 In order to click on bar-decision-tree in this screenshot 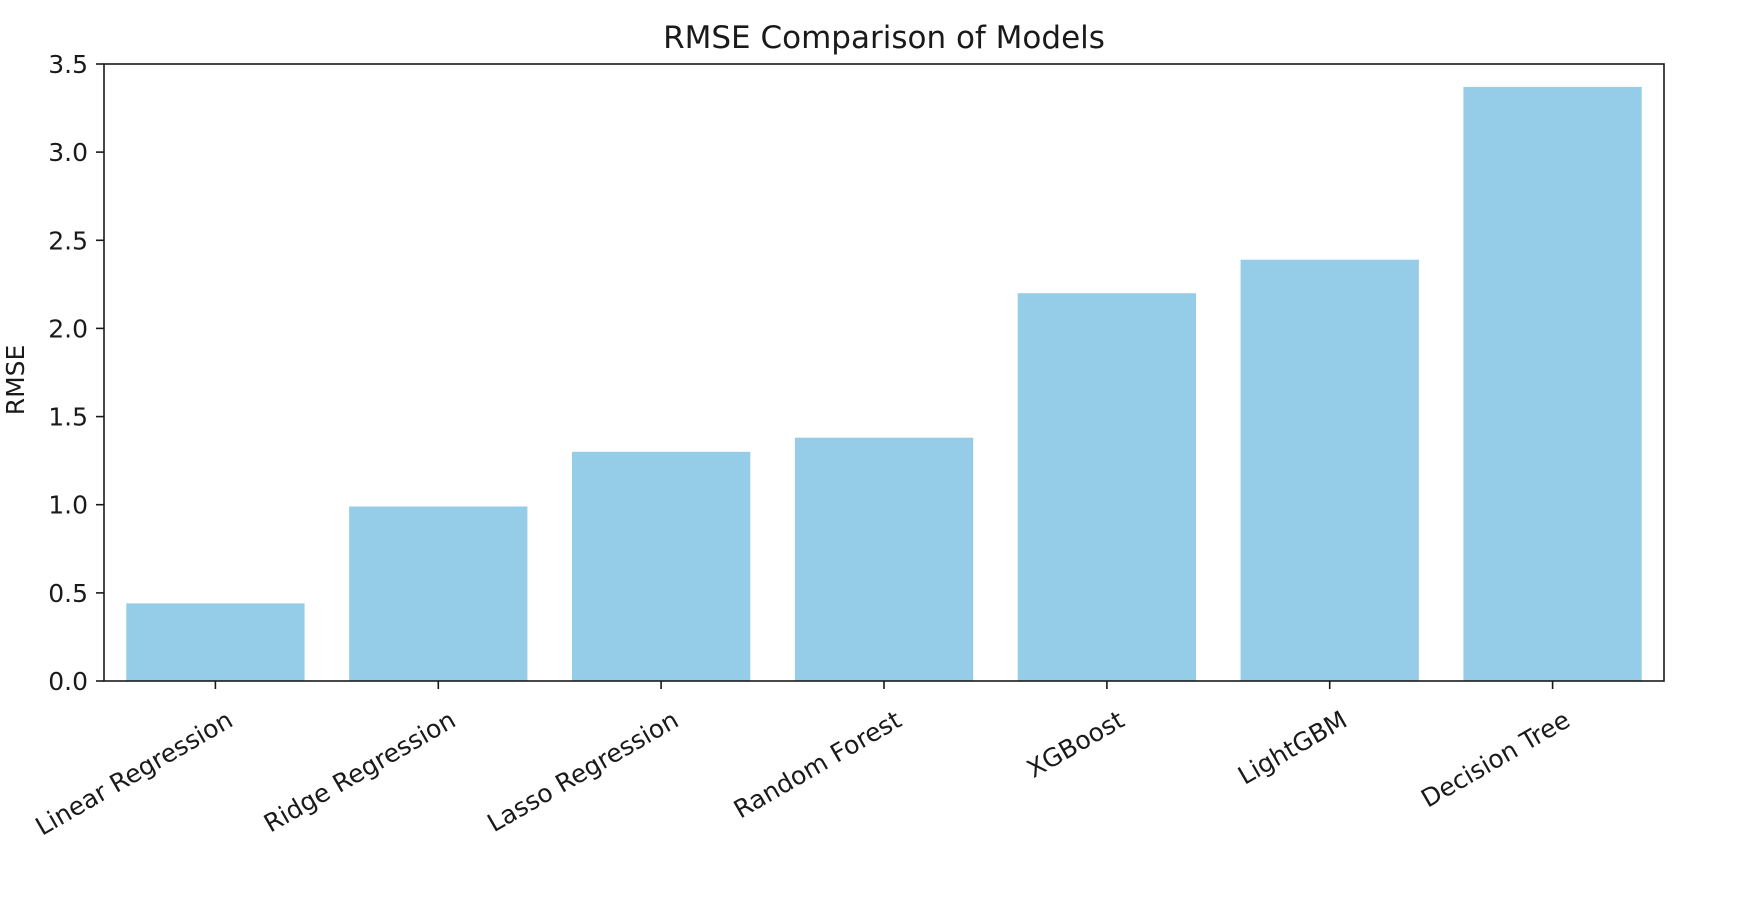, I will do `click(1552, 383)`.